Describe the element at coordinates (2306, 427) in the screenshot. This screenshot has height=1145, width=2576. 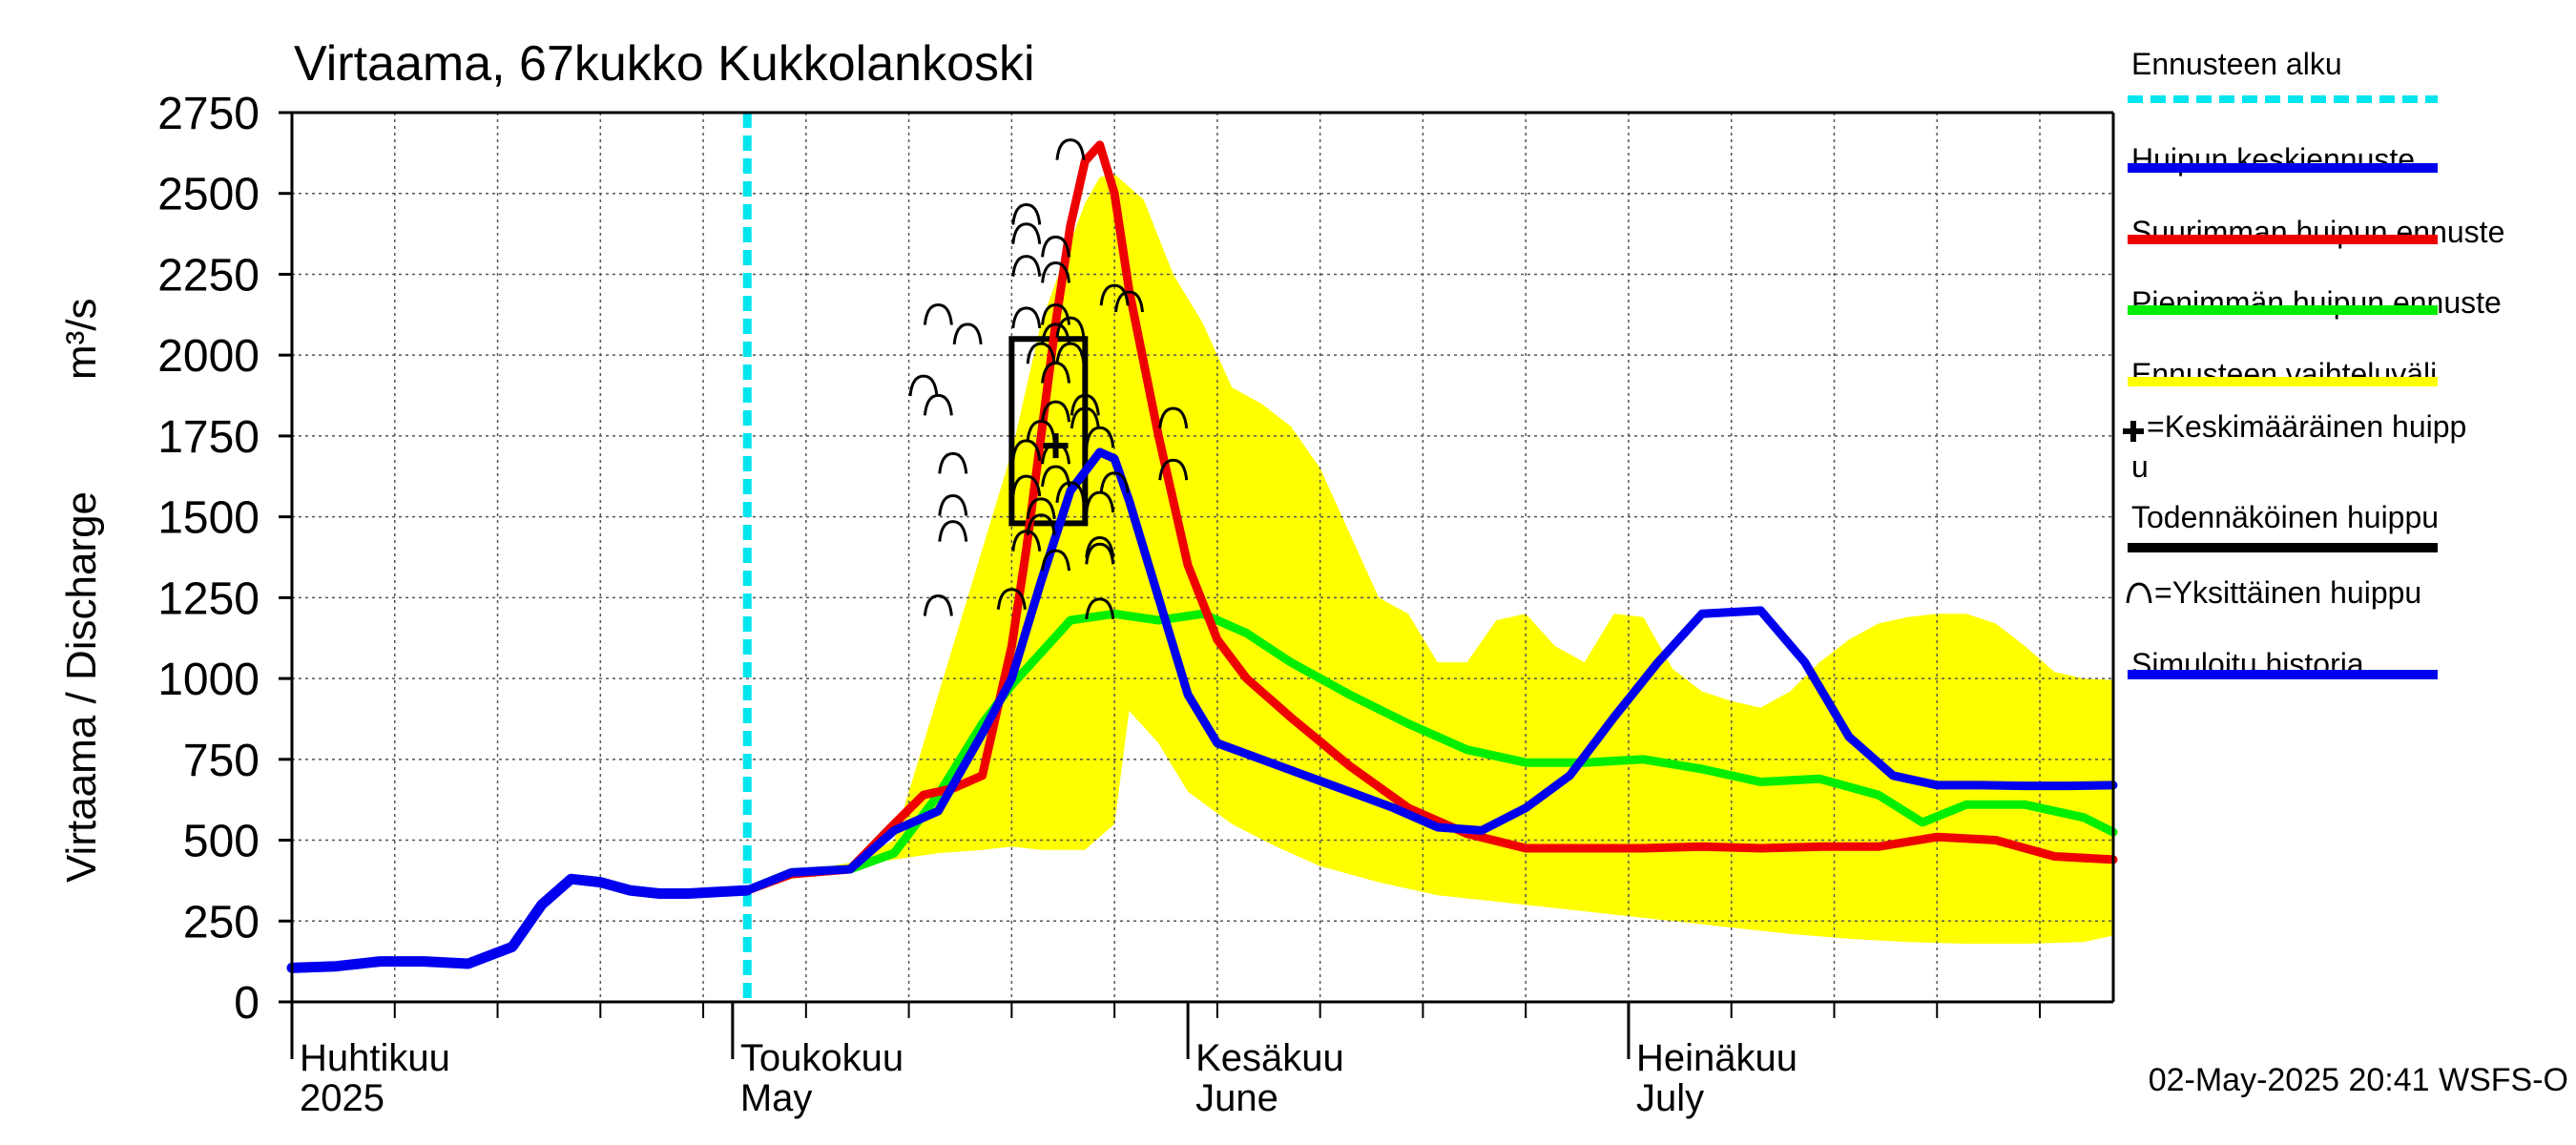
I see `legend-label: =Keskimääräinen huipp` at that location.